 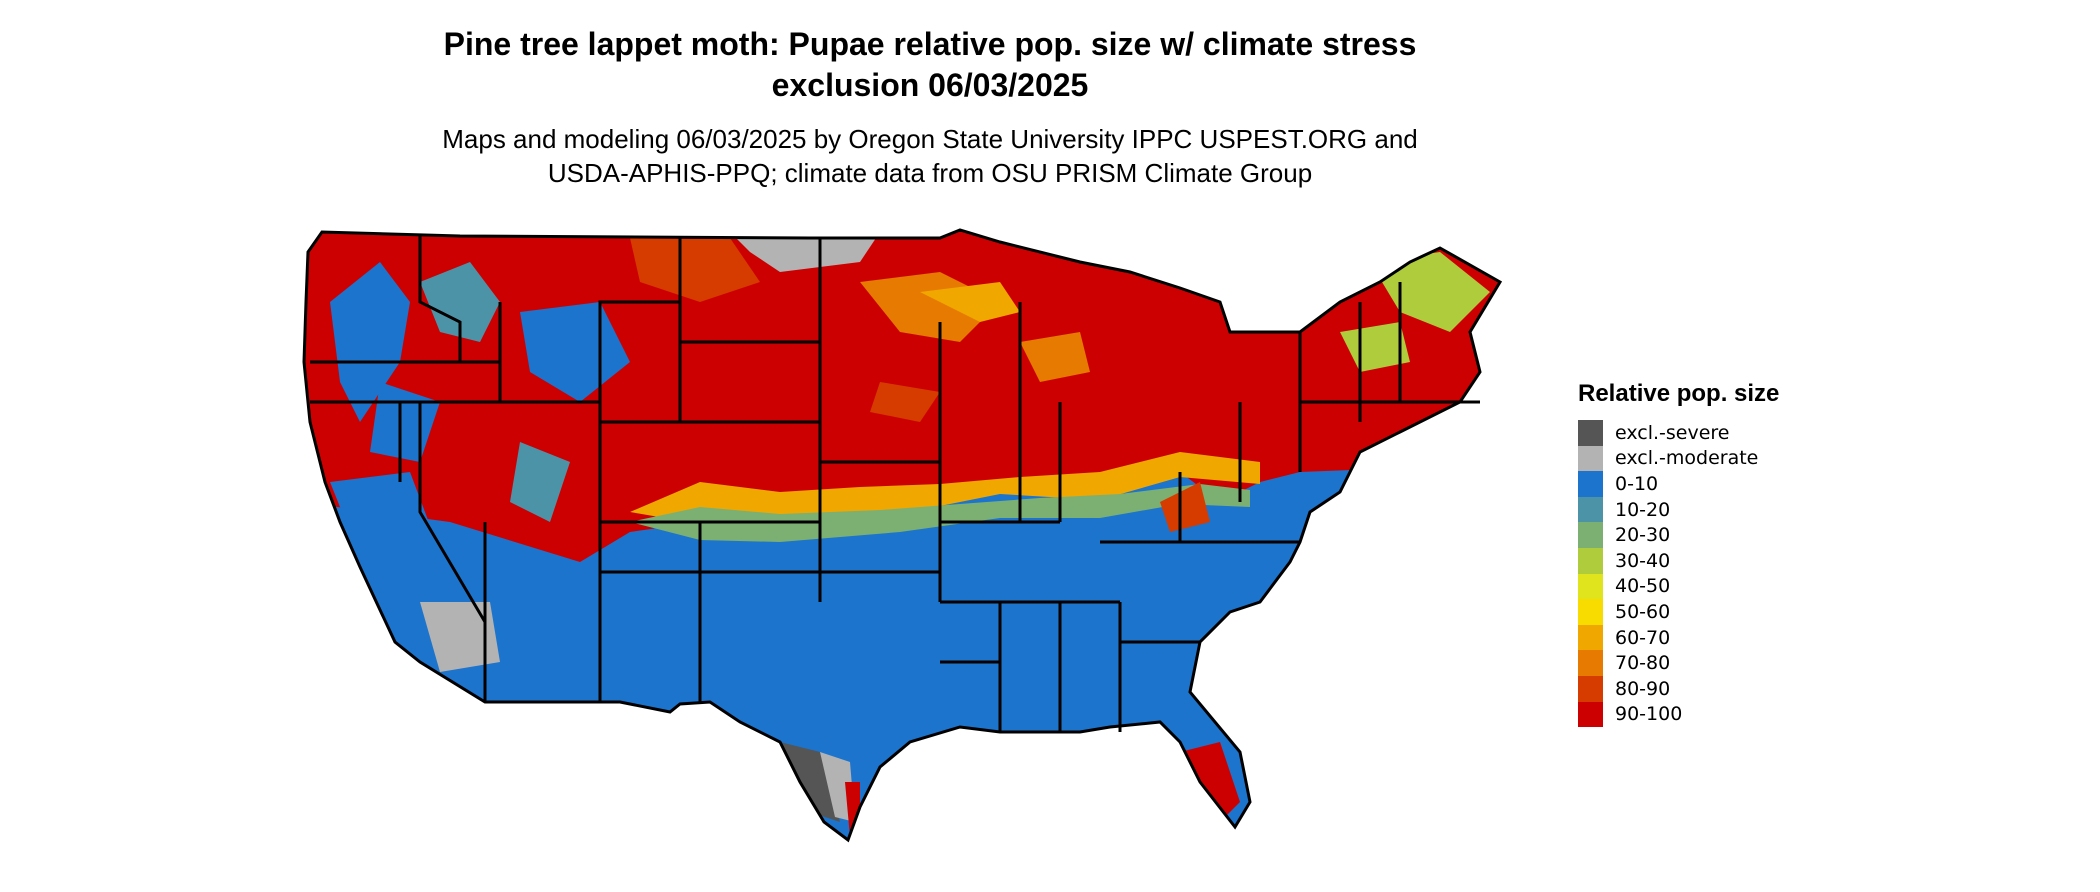 I want to click on legend-label: 40-50, so click(x=1643, y=586).